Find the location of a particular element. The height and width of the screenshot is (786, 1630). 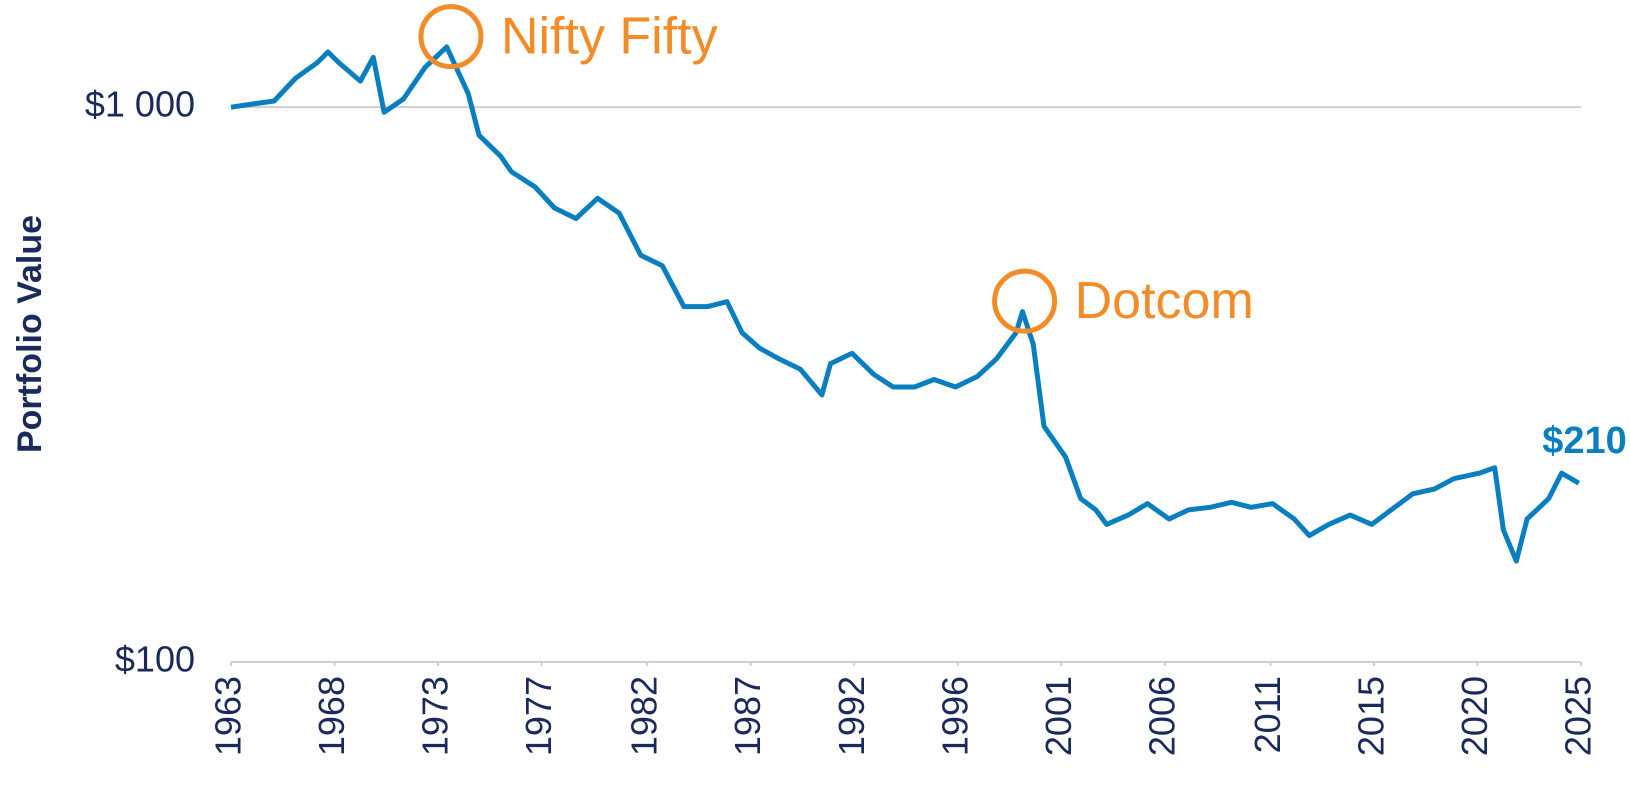

x-tick-label: 2011 is located at coordinates (1267, 714).